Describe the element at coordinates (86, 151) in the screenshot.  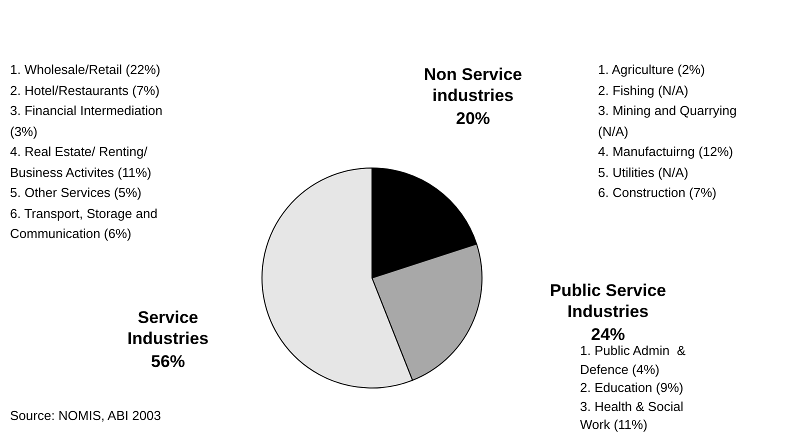
I see `text: 1. Wholesale/Retail (22%) 2. Hotel/Restaurants (7%) 3. Financial Intermediation (3%) 4. Real Estate/ Renting/ Business Activites (11%) 5. Other Services (5%) 6. Transport, Storage and Communication (6%)` at that location.